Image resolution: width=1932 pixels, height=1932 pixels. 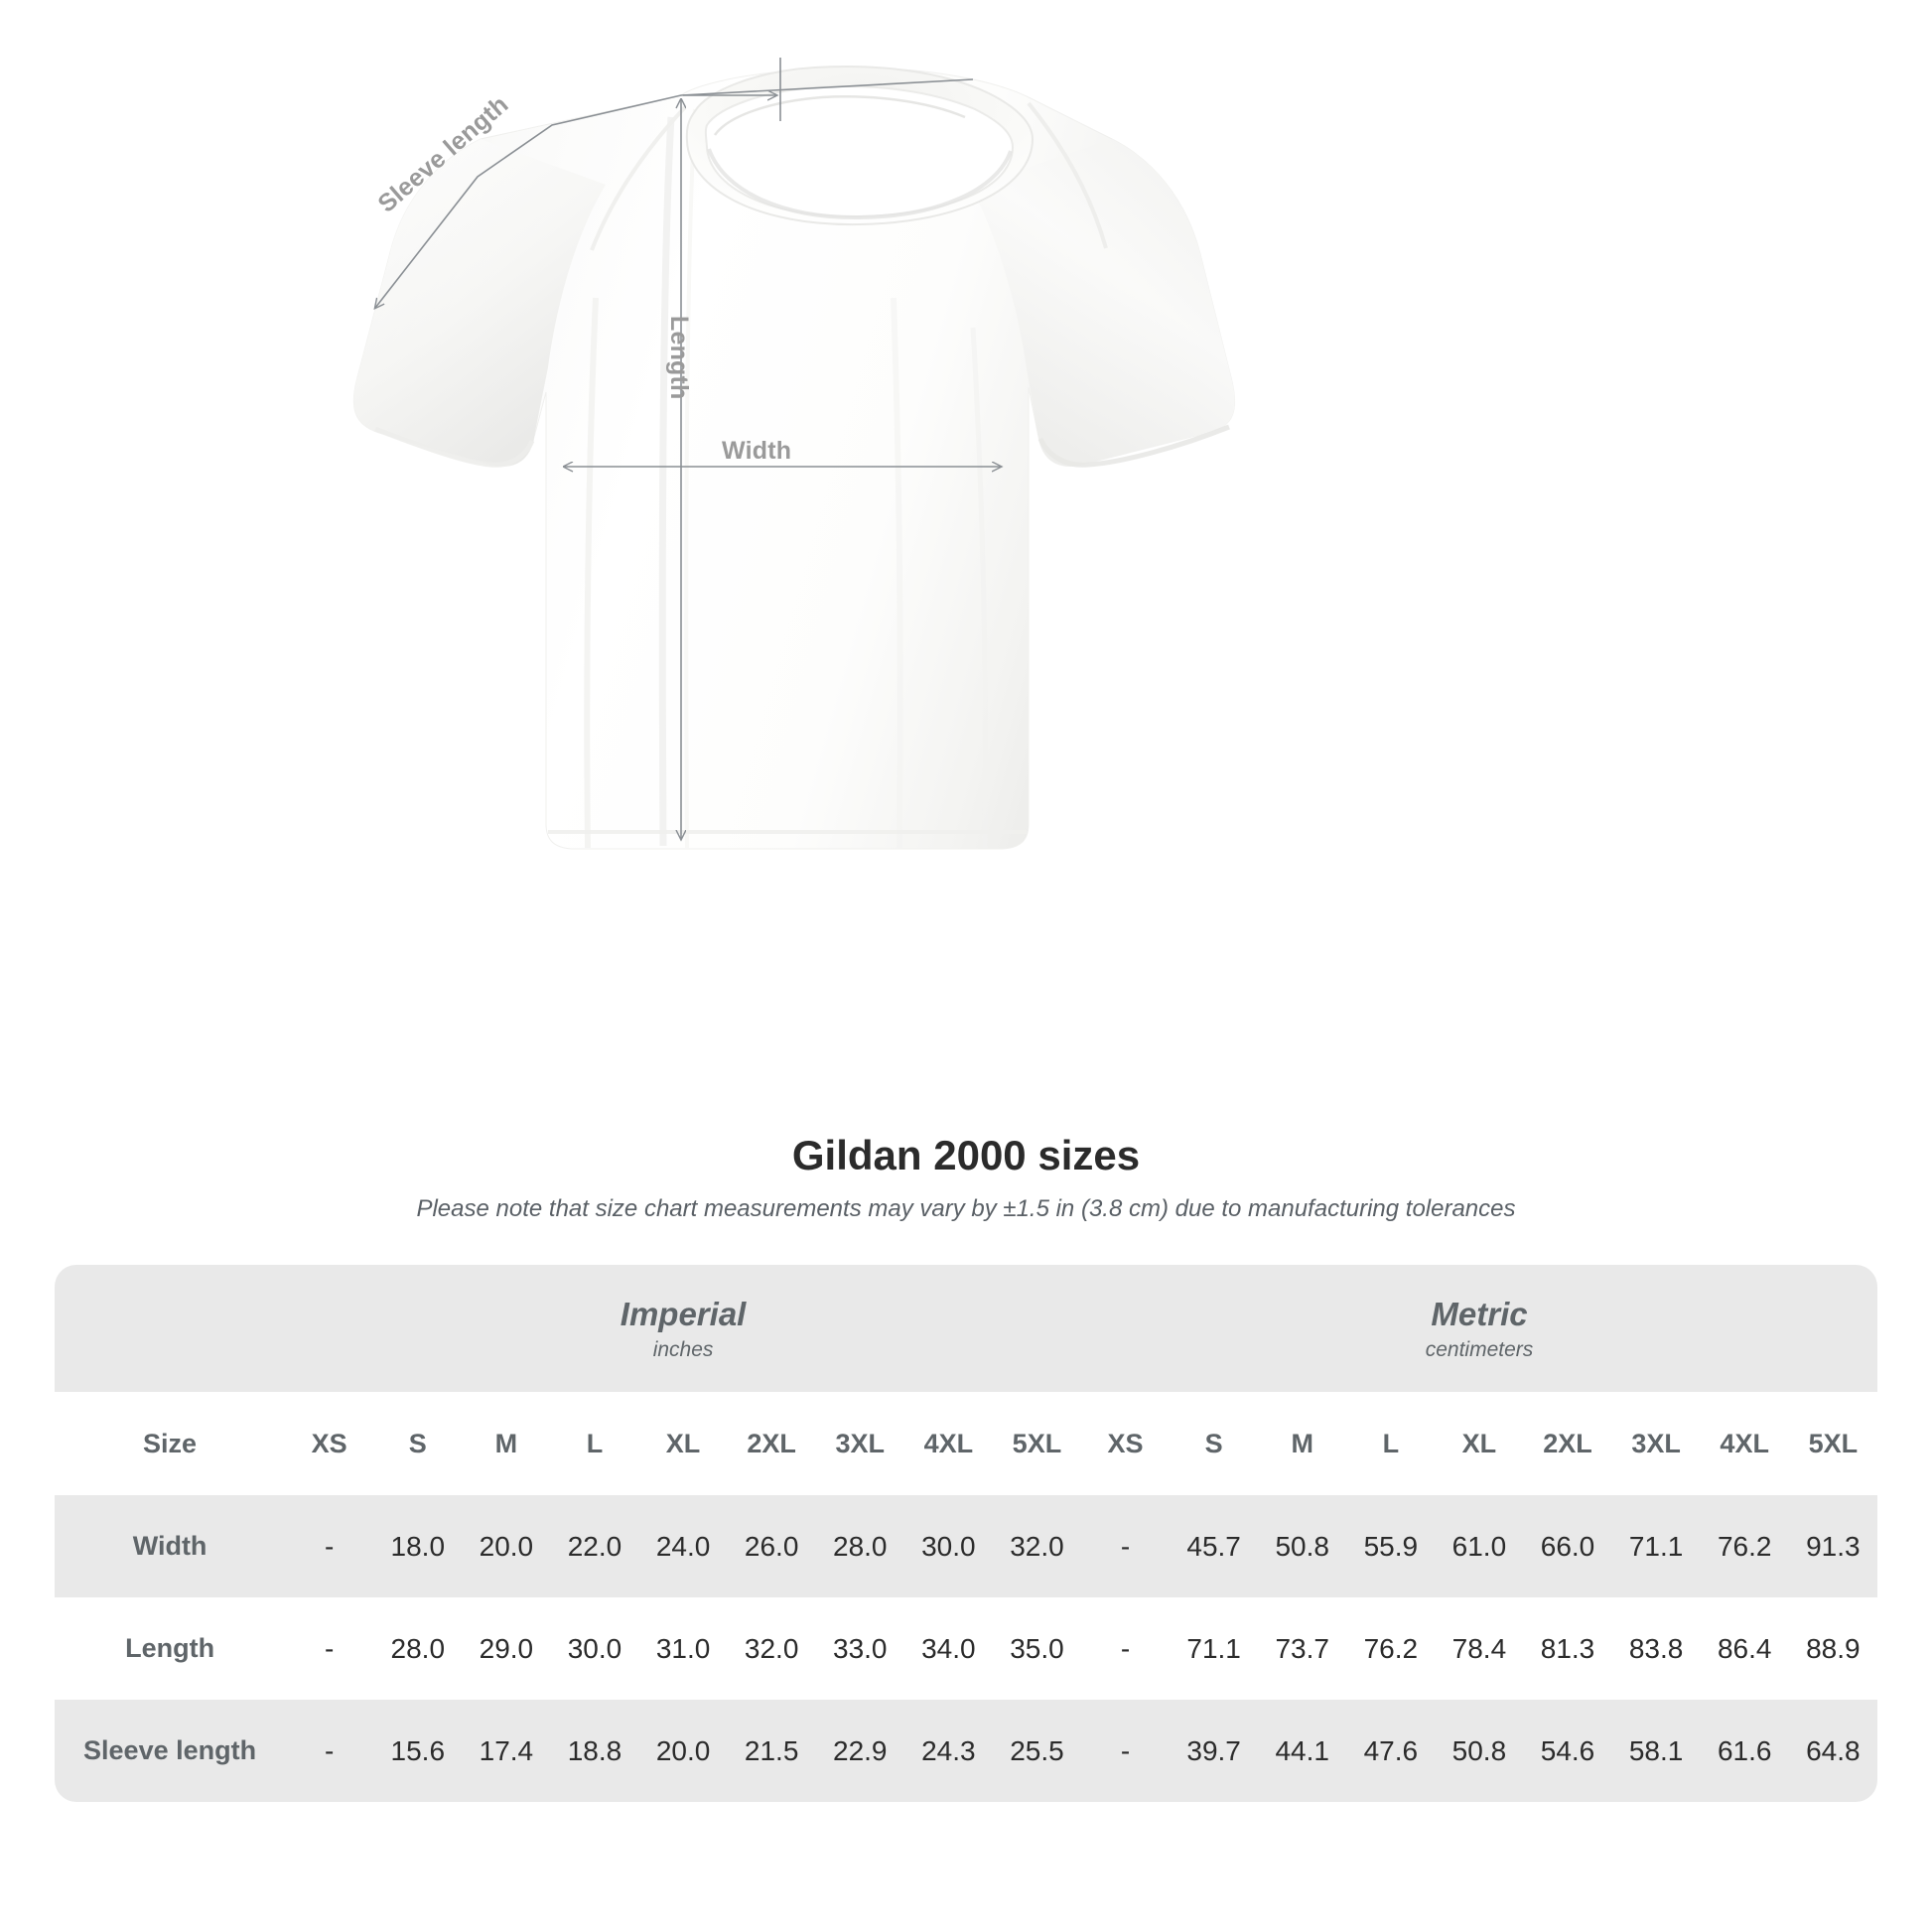 I want to click on cell-sleeve-metric-3xl: 58.1, so click(x=1656, y=1751).